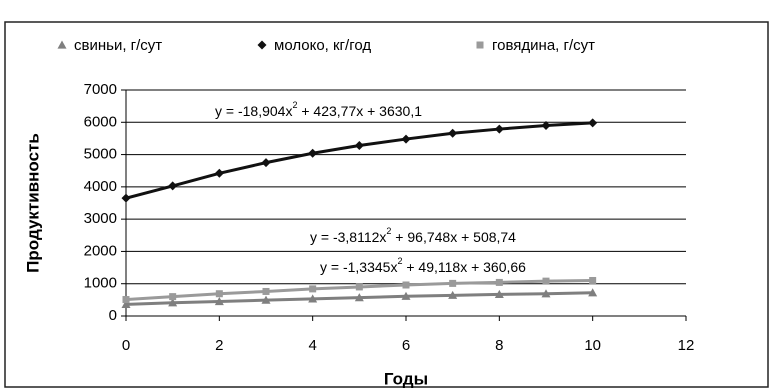 The height and width of the screenshot is (390, 773). What do you see at coordinates (322, 45) in the screenshot?
I see `legend-label: молоко, кг/год` at bounding box center [322, 45].